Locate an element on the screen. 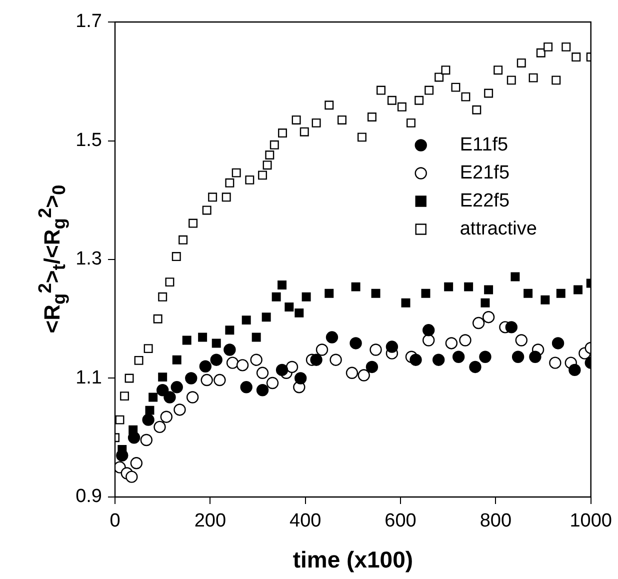  x-tick-label: 200 is located at coordinates (210, 521).